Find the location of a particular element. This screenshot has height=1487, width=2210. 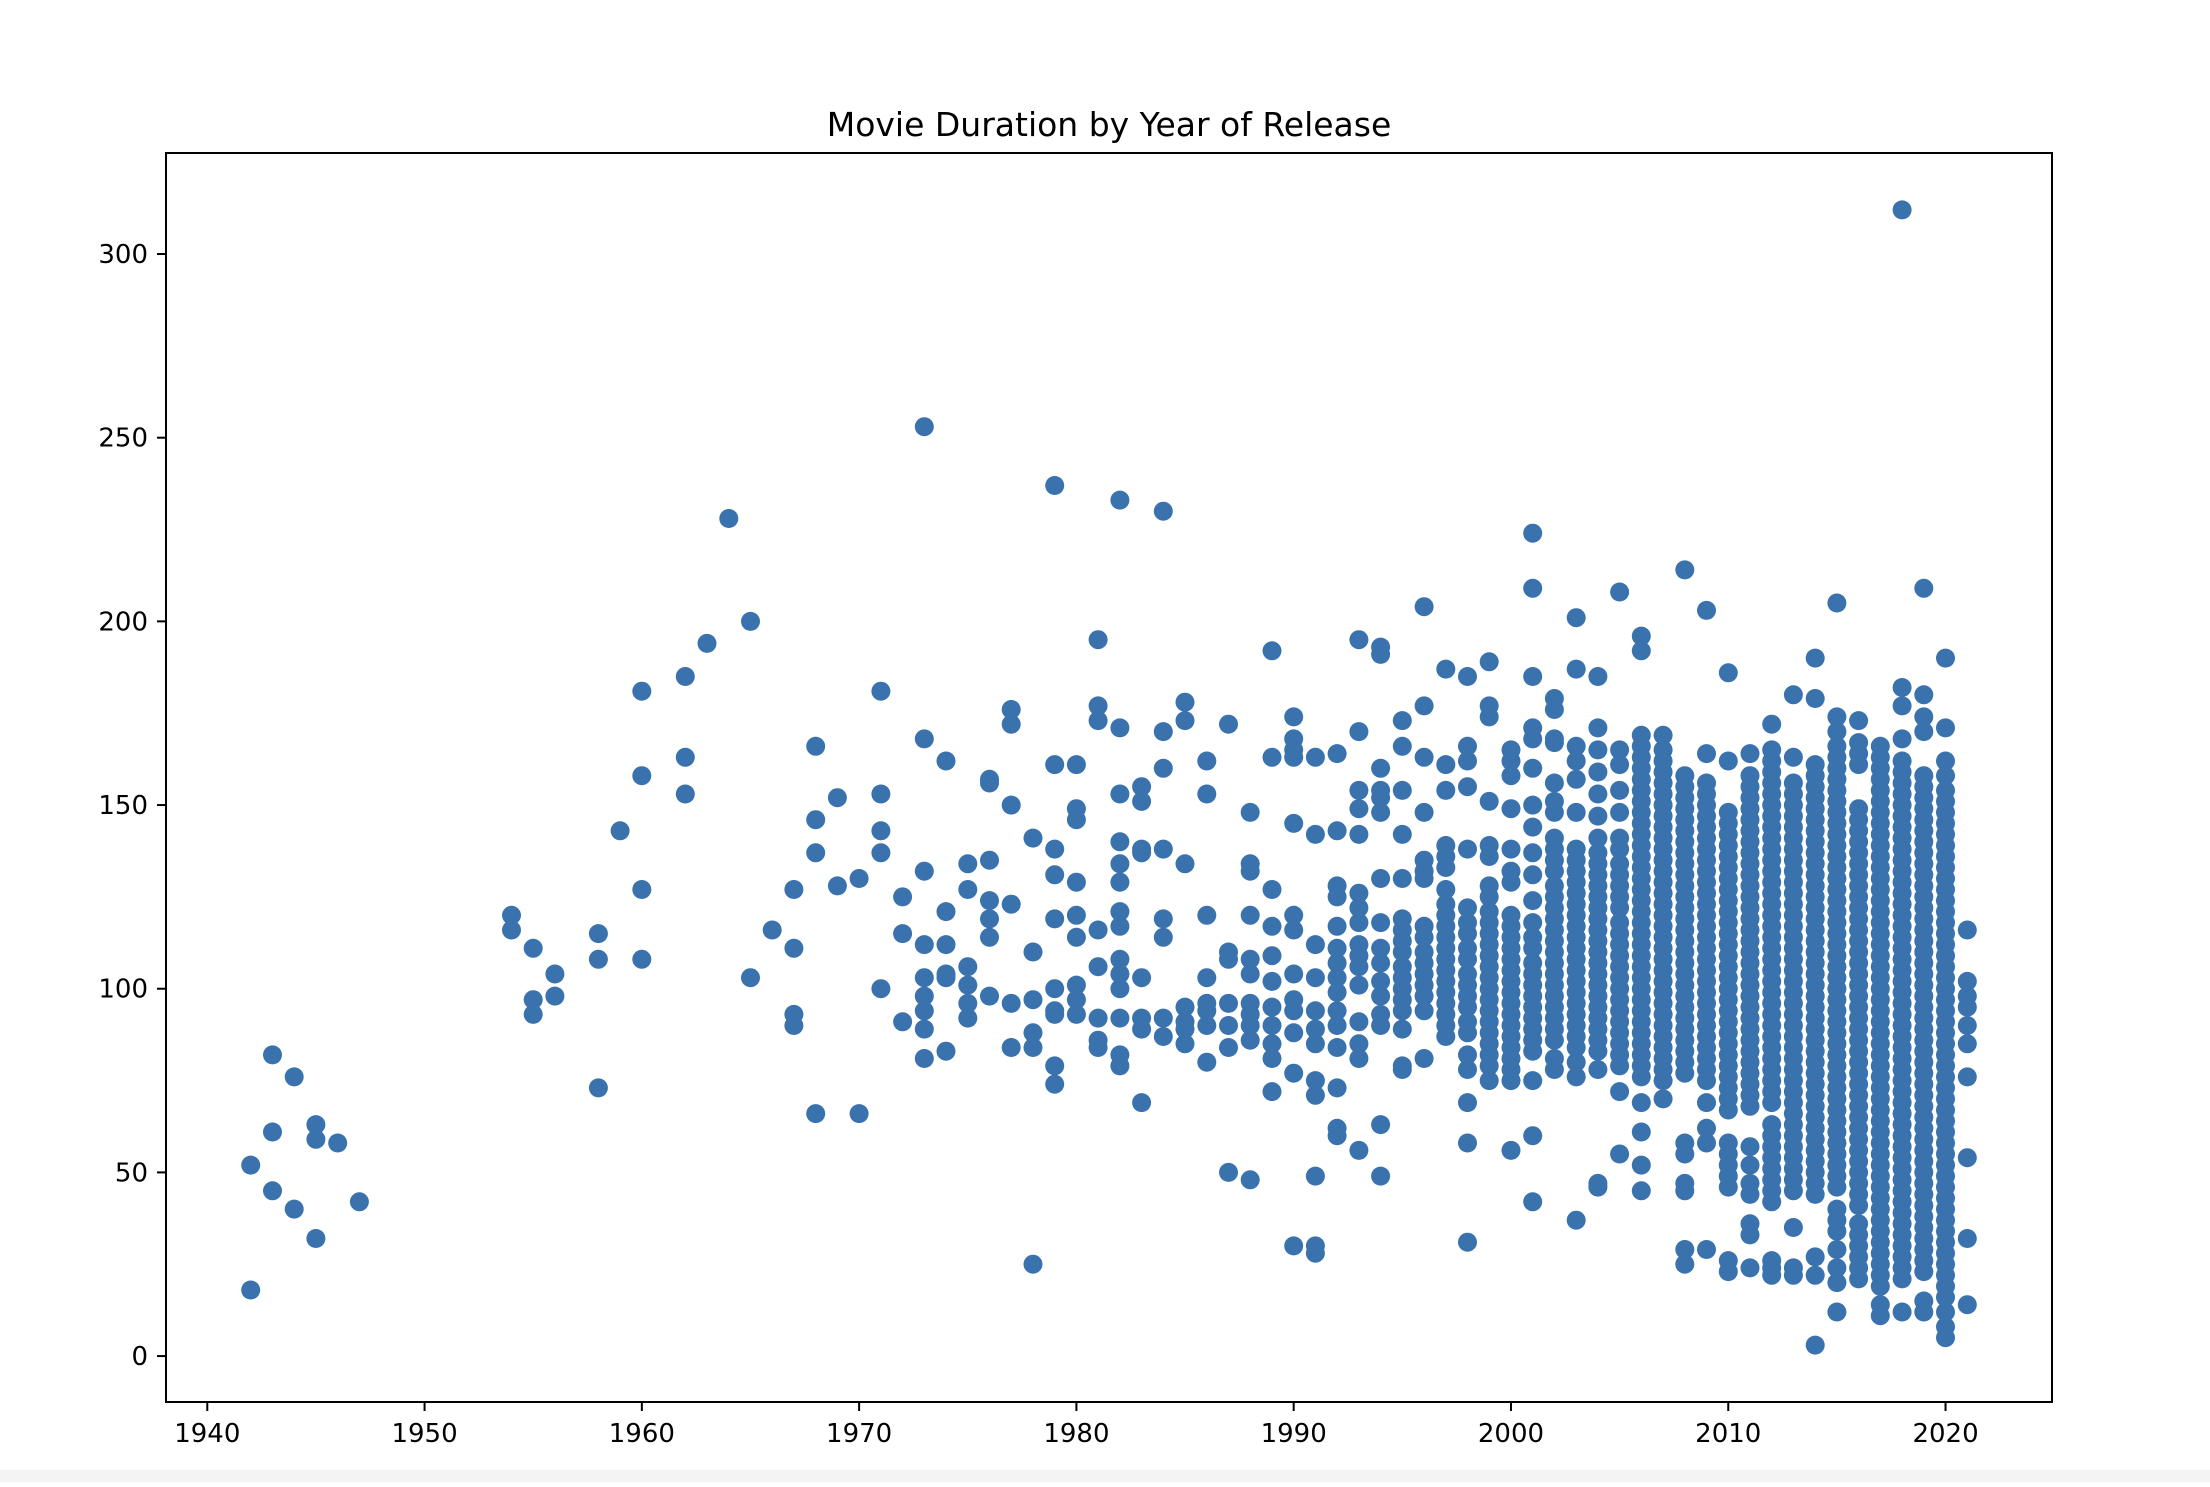

y-tick-label: 50 is located at coordinates (131, 1173).